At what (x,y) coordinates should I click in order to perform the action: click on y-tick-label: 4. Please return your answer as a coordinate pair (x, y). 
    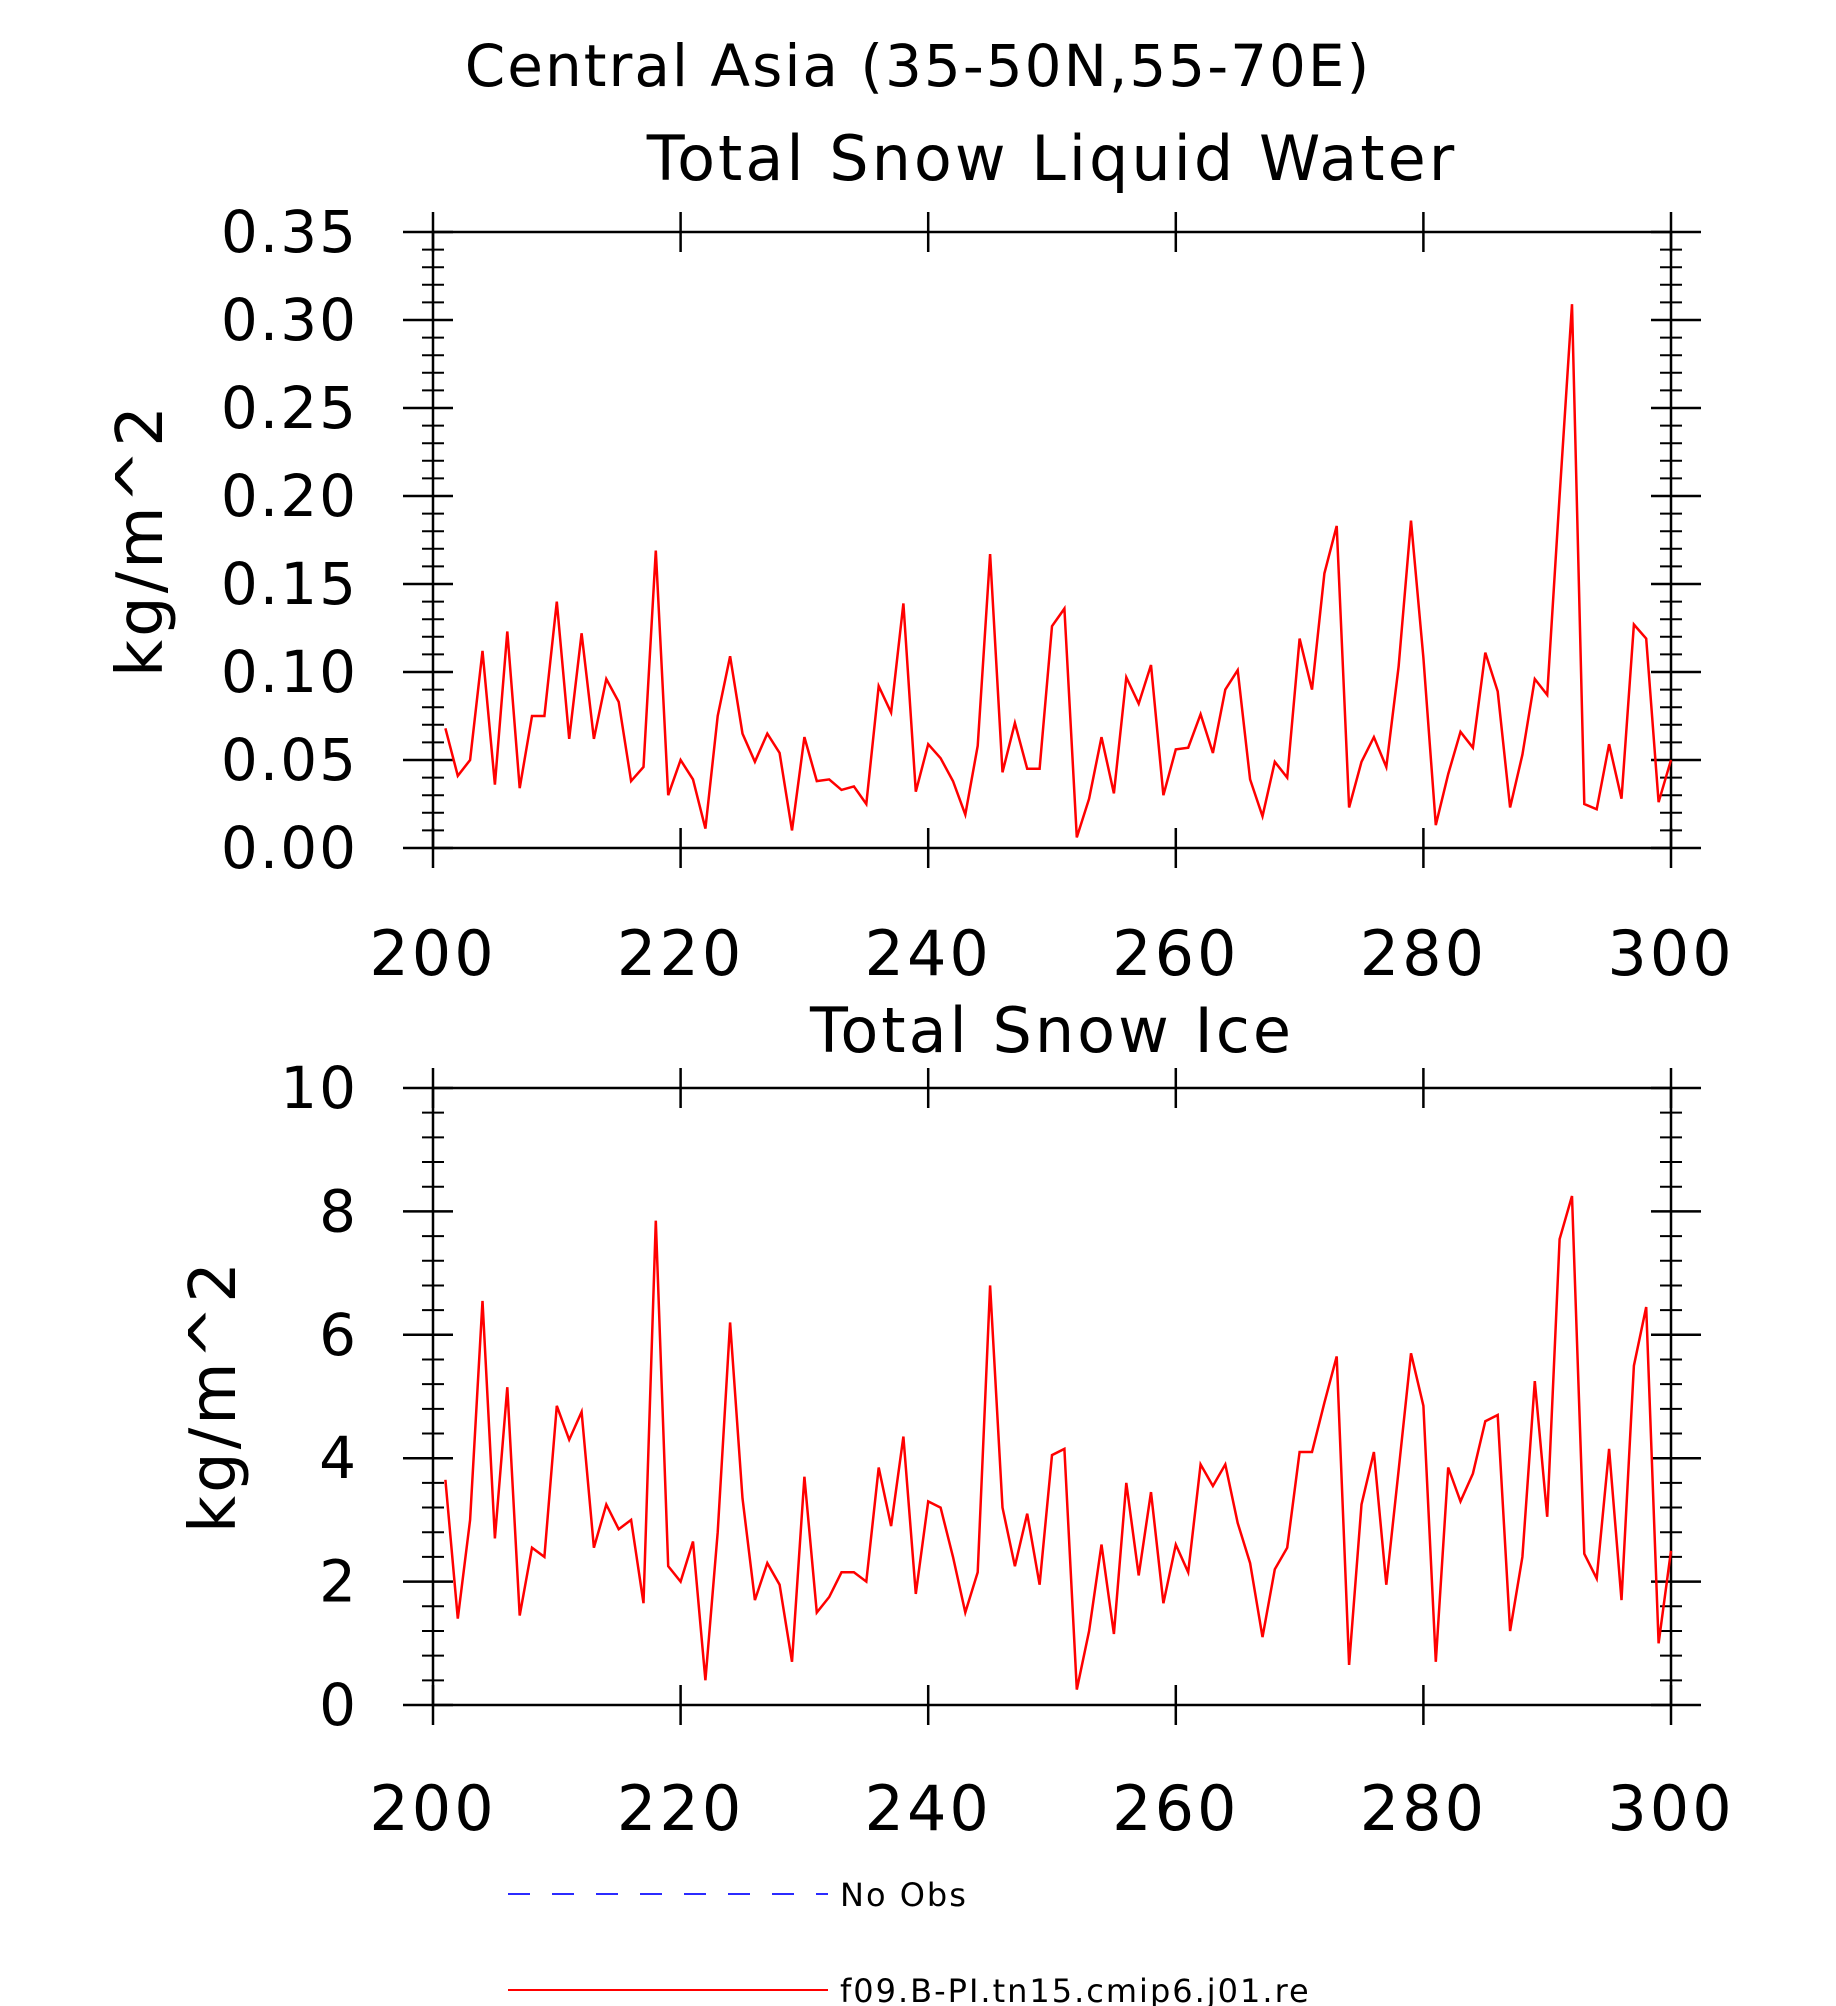
    Looking at the image, I should click on (338, 1458).